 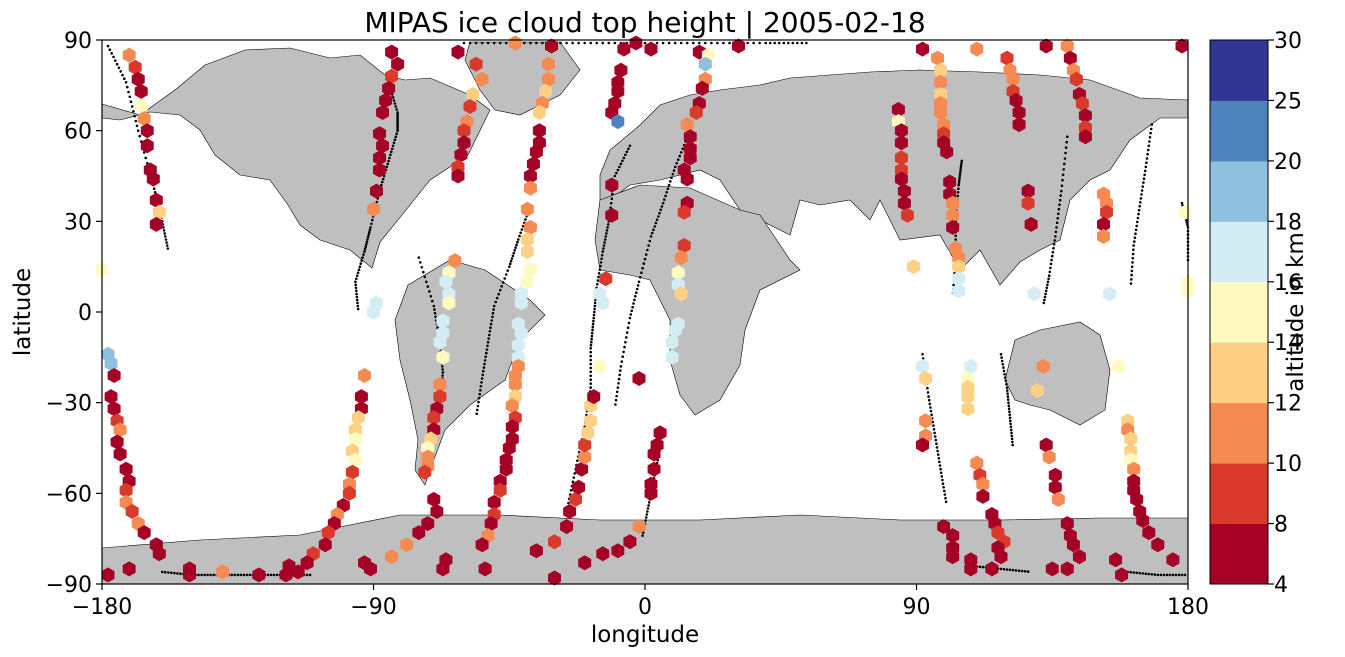 What do you see at coordinates (1296, 312) in the screenshot?
I see `colorbar-label: altitude in km` at bounding box center [1296, 312].